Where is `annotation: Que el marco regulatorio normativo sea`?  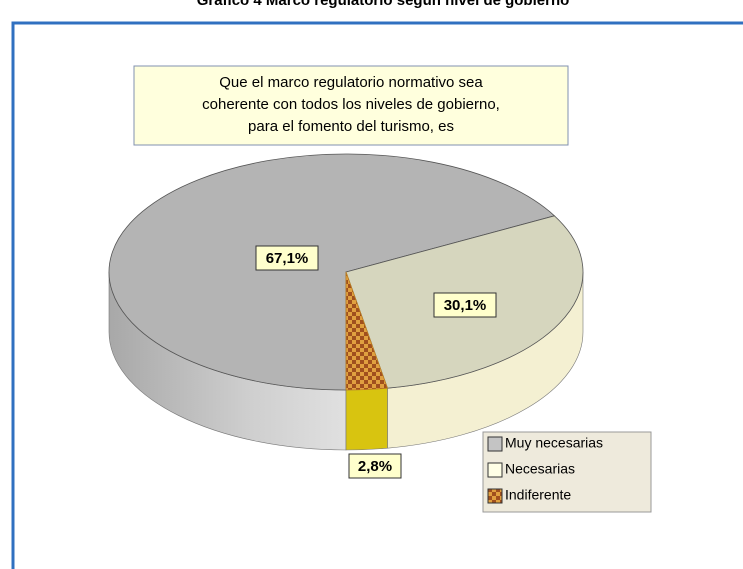 annotation: Que el marco regulatorio normativo sea is located at coordinates (351, 82).